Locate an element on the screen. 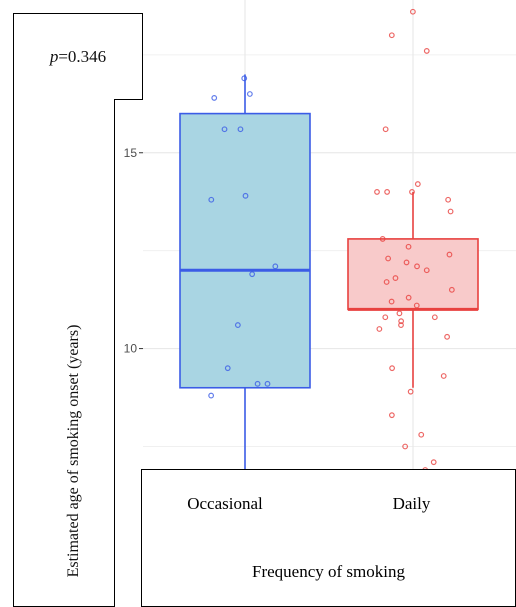 The height and width of the screenshot is (607, 516). y-axis-label: Estimated age of smoking onset (years) is located at coordinates (73, 451).